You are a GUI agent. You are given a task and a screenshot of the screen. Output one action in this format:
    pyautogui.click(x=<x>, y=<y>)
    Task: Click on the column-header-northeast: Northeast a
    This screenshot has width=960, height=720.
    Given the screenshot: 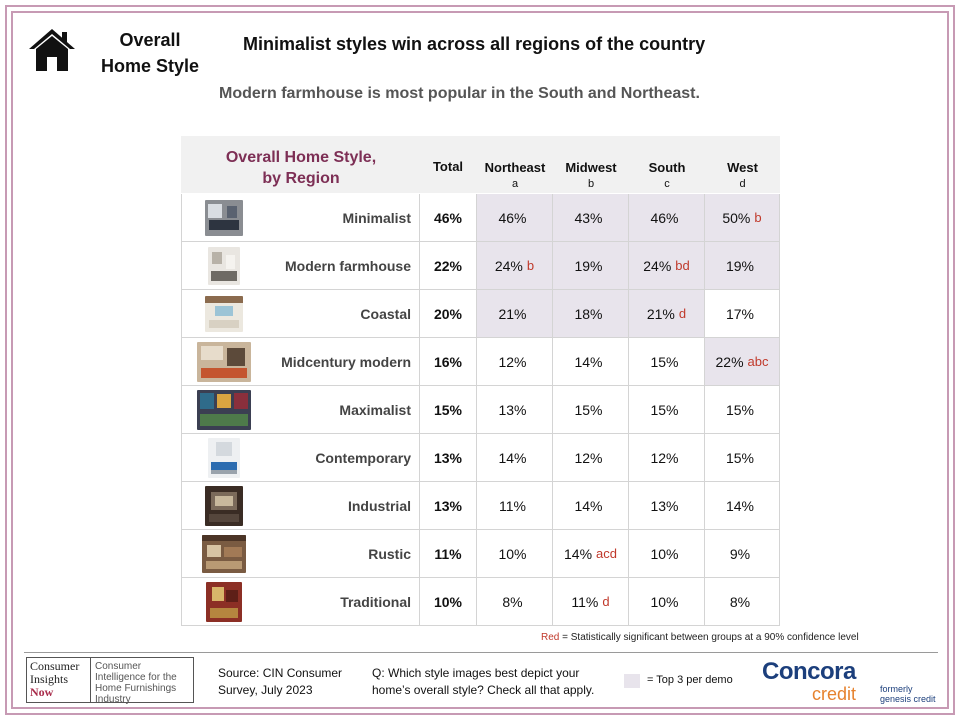 What is the action you would take?
    pyautogui.click(x=515, y=176)
    